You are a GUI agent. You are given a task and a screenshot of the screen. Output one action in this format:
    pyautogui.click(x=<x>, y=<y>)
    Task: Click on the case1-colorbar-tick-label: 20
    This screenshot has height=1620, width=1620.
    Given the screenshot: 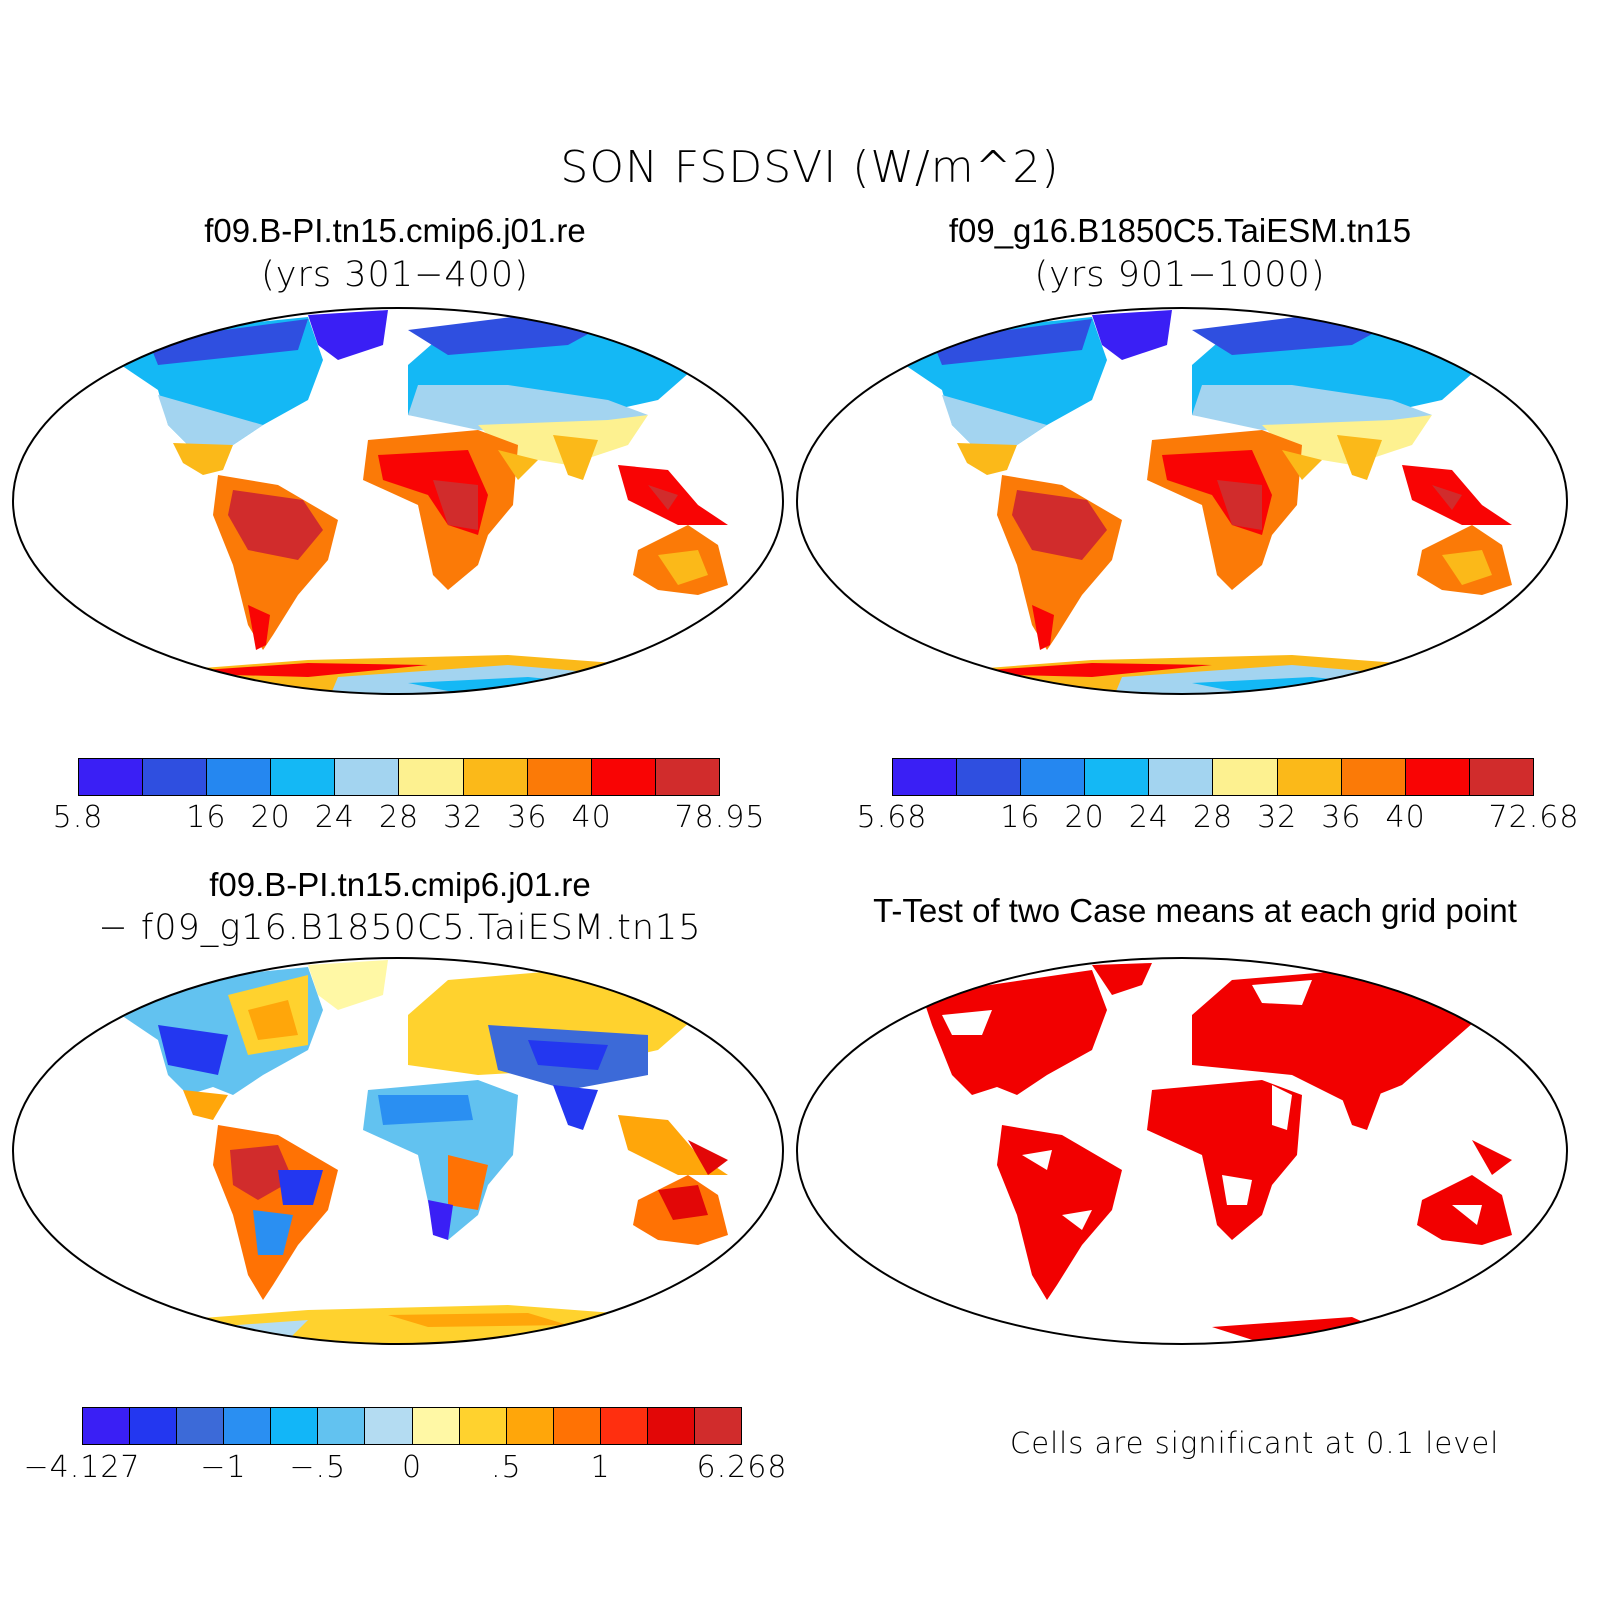 What is the action you would take?
    pyautogui.click(x=270, y=817)
    